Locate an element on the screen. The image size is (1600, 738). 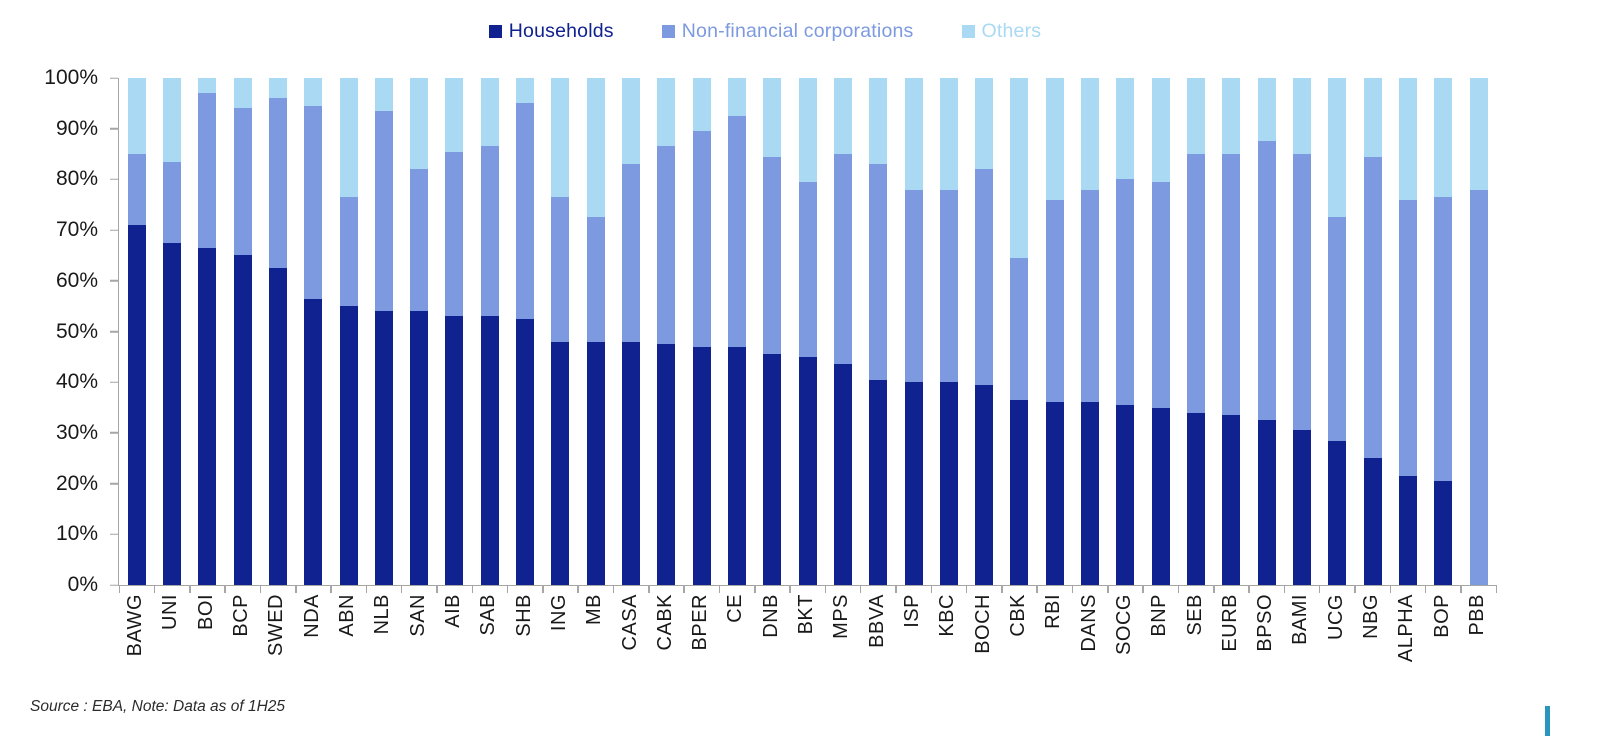
bar-slot-cabk is located at coordinates (666, 331).